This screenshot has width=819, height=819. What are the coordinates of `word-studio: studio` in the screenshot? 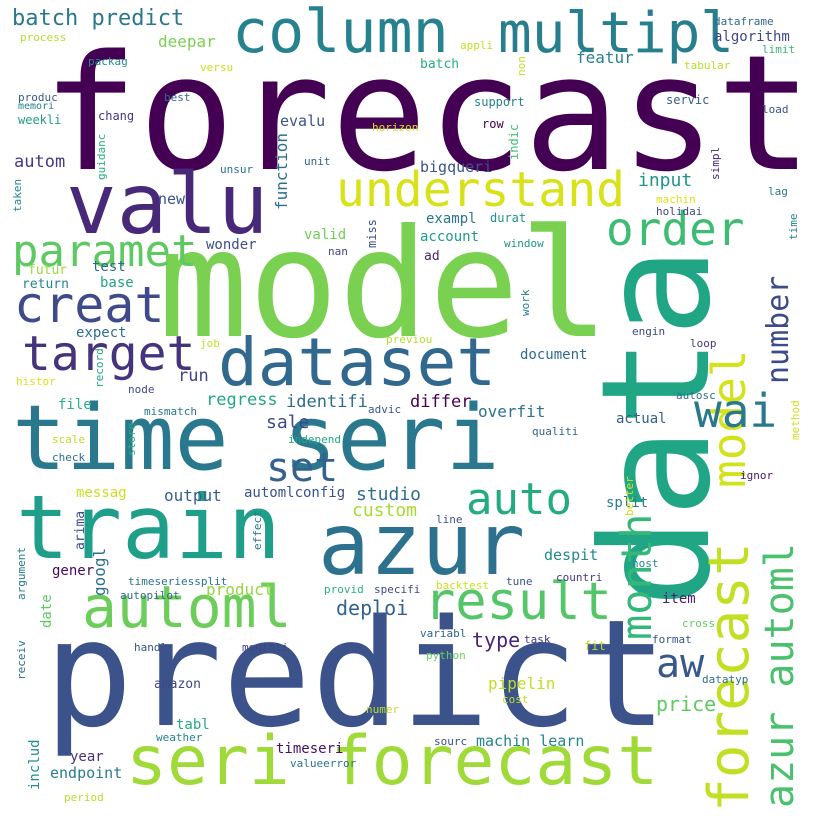 It's located at (389, 494).